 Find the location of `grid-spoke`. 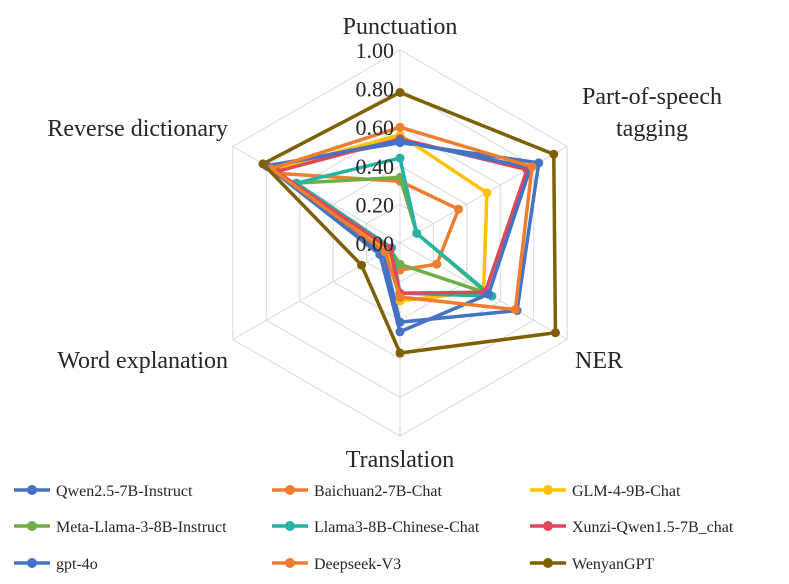

grid-spoke is located at coordinates (316, 291).